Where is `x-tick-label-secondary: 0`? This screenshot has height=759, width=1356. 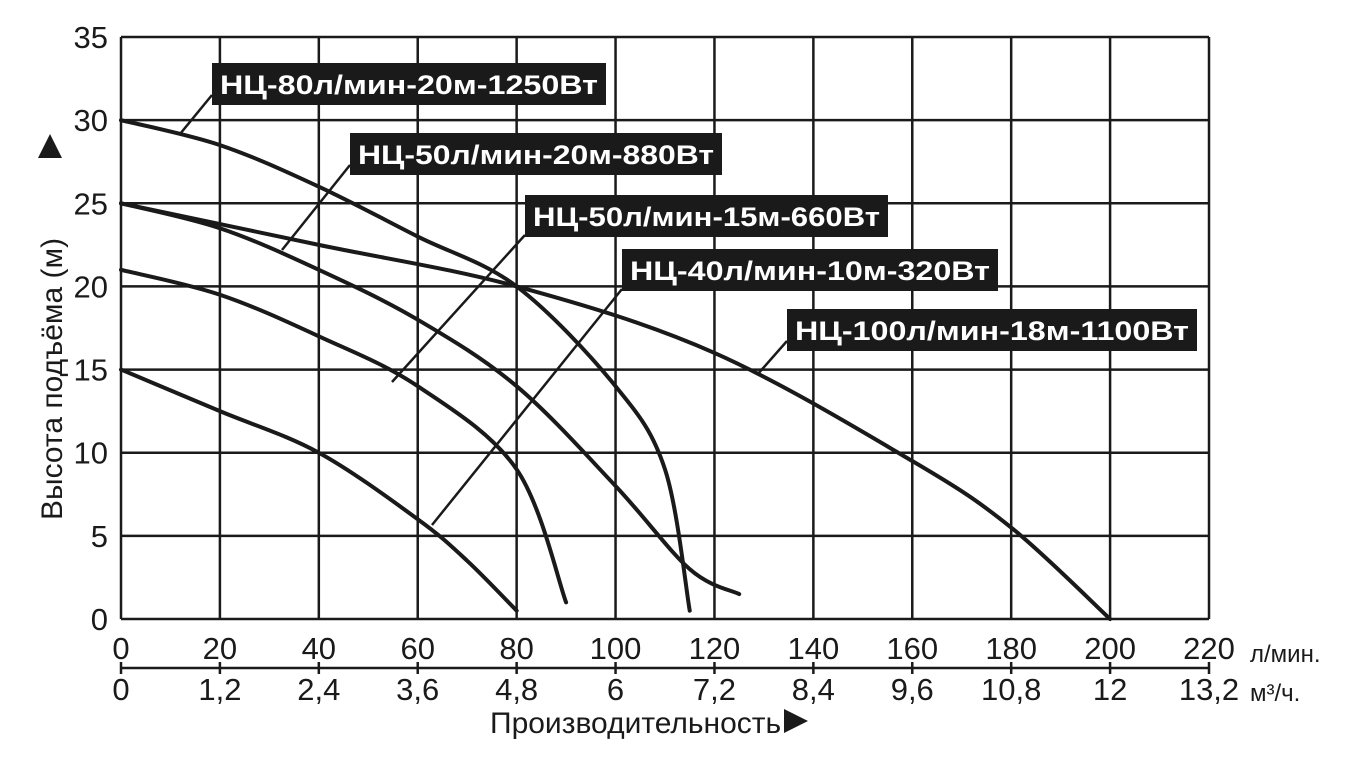
x-tick-label-secondary: 0 is located at coordinates (120, 689).